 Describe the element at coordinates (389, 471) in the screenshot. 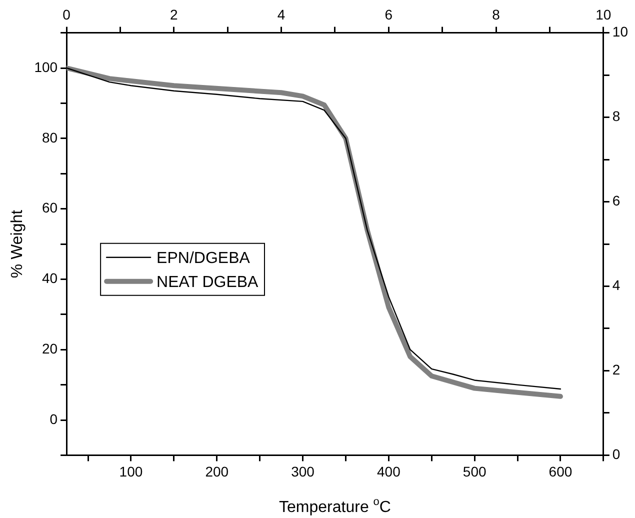

I see `x-tick-label: 400` at that location.